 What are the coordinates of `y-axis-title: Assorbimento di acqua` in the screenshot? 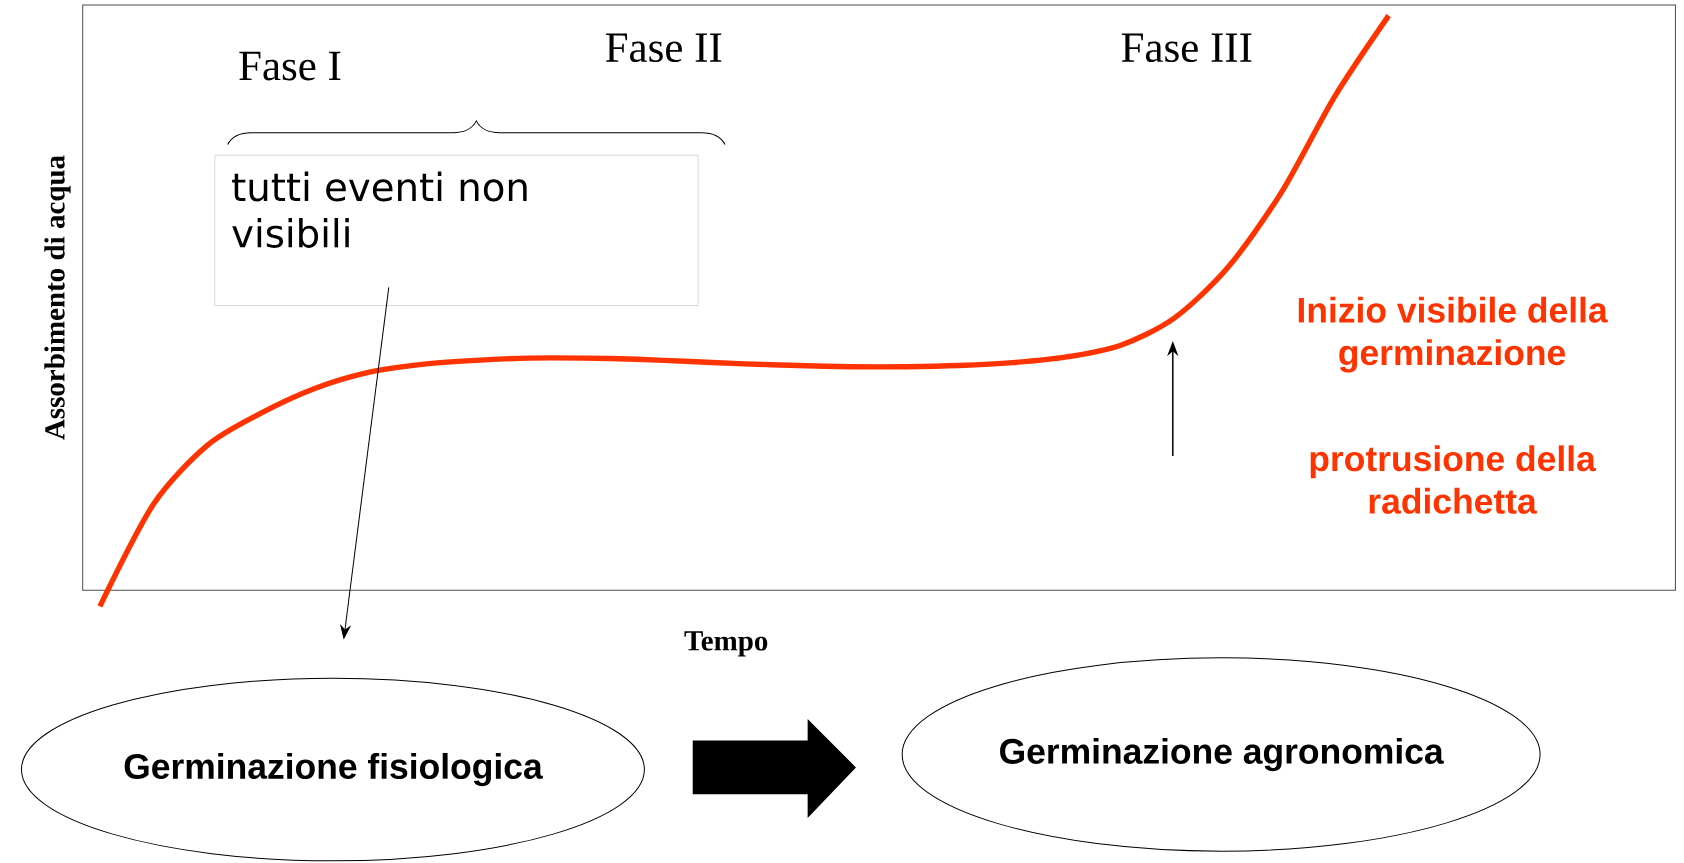 It's located at (57, 297).